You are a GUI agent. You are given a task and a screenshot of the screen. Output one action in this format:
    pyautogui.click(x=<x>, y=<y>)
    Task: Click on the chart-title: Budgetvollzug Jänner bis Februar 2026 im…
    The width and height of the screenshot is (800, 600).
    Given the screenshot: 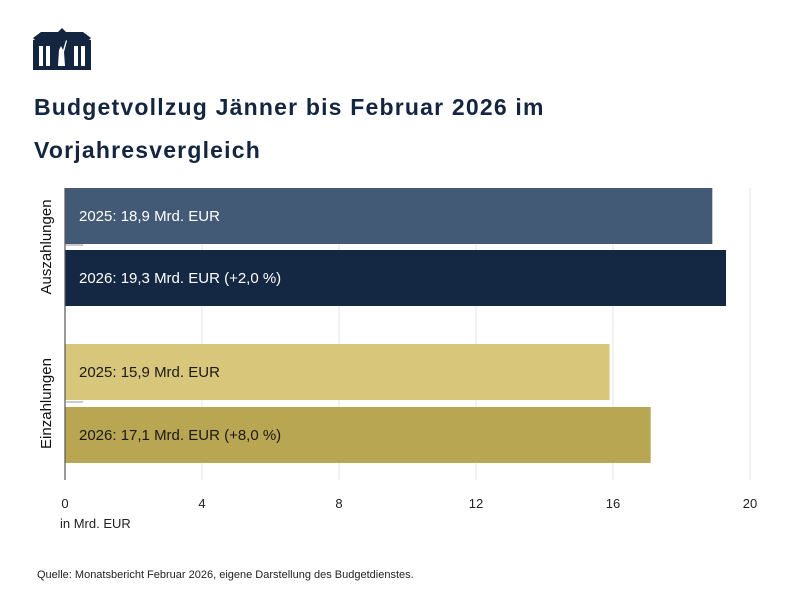 What is the action you would take?
    pyautogui.click(x=289, y=128)
    